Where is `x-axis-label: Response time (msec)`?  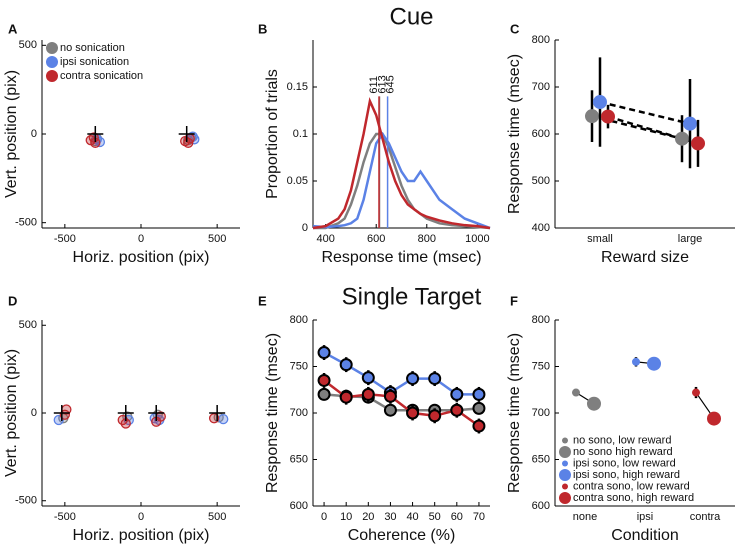
x-axis-label: Response time (msec) is located at coordinates (401, 257).